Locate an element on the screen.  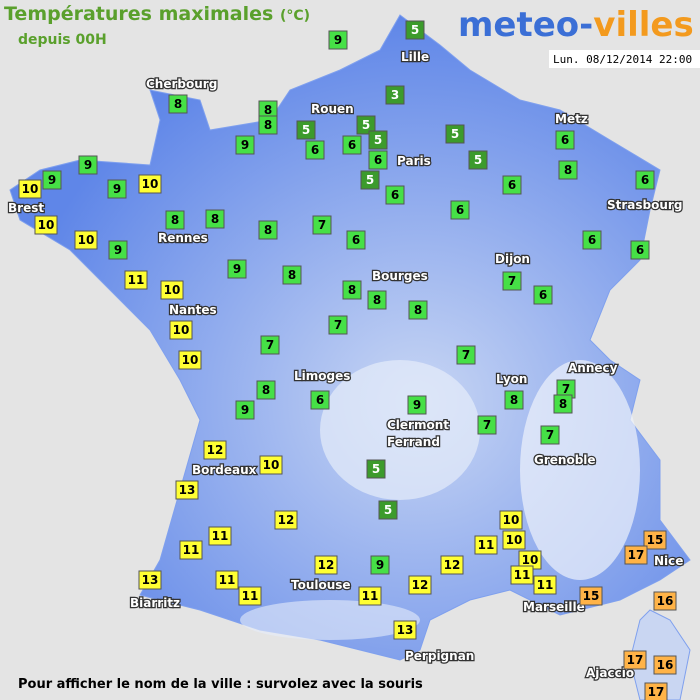
city-label: Lyon is located at coordinates (511, 379).